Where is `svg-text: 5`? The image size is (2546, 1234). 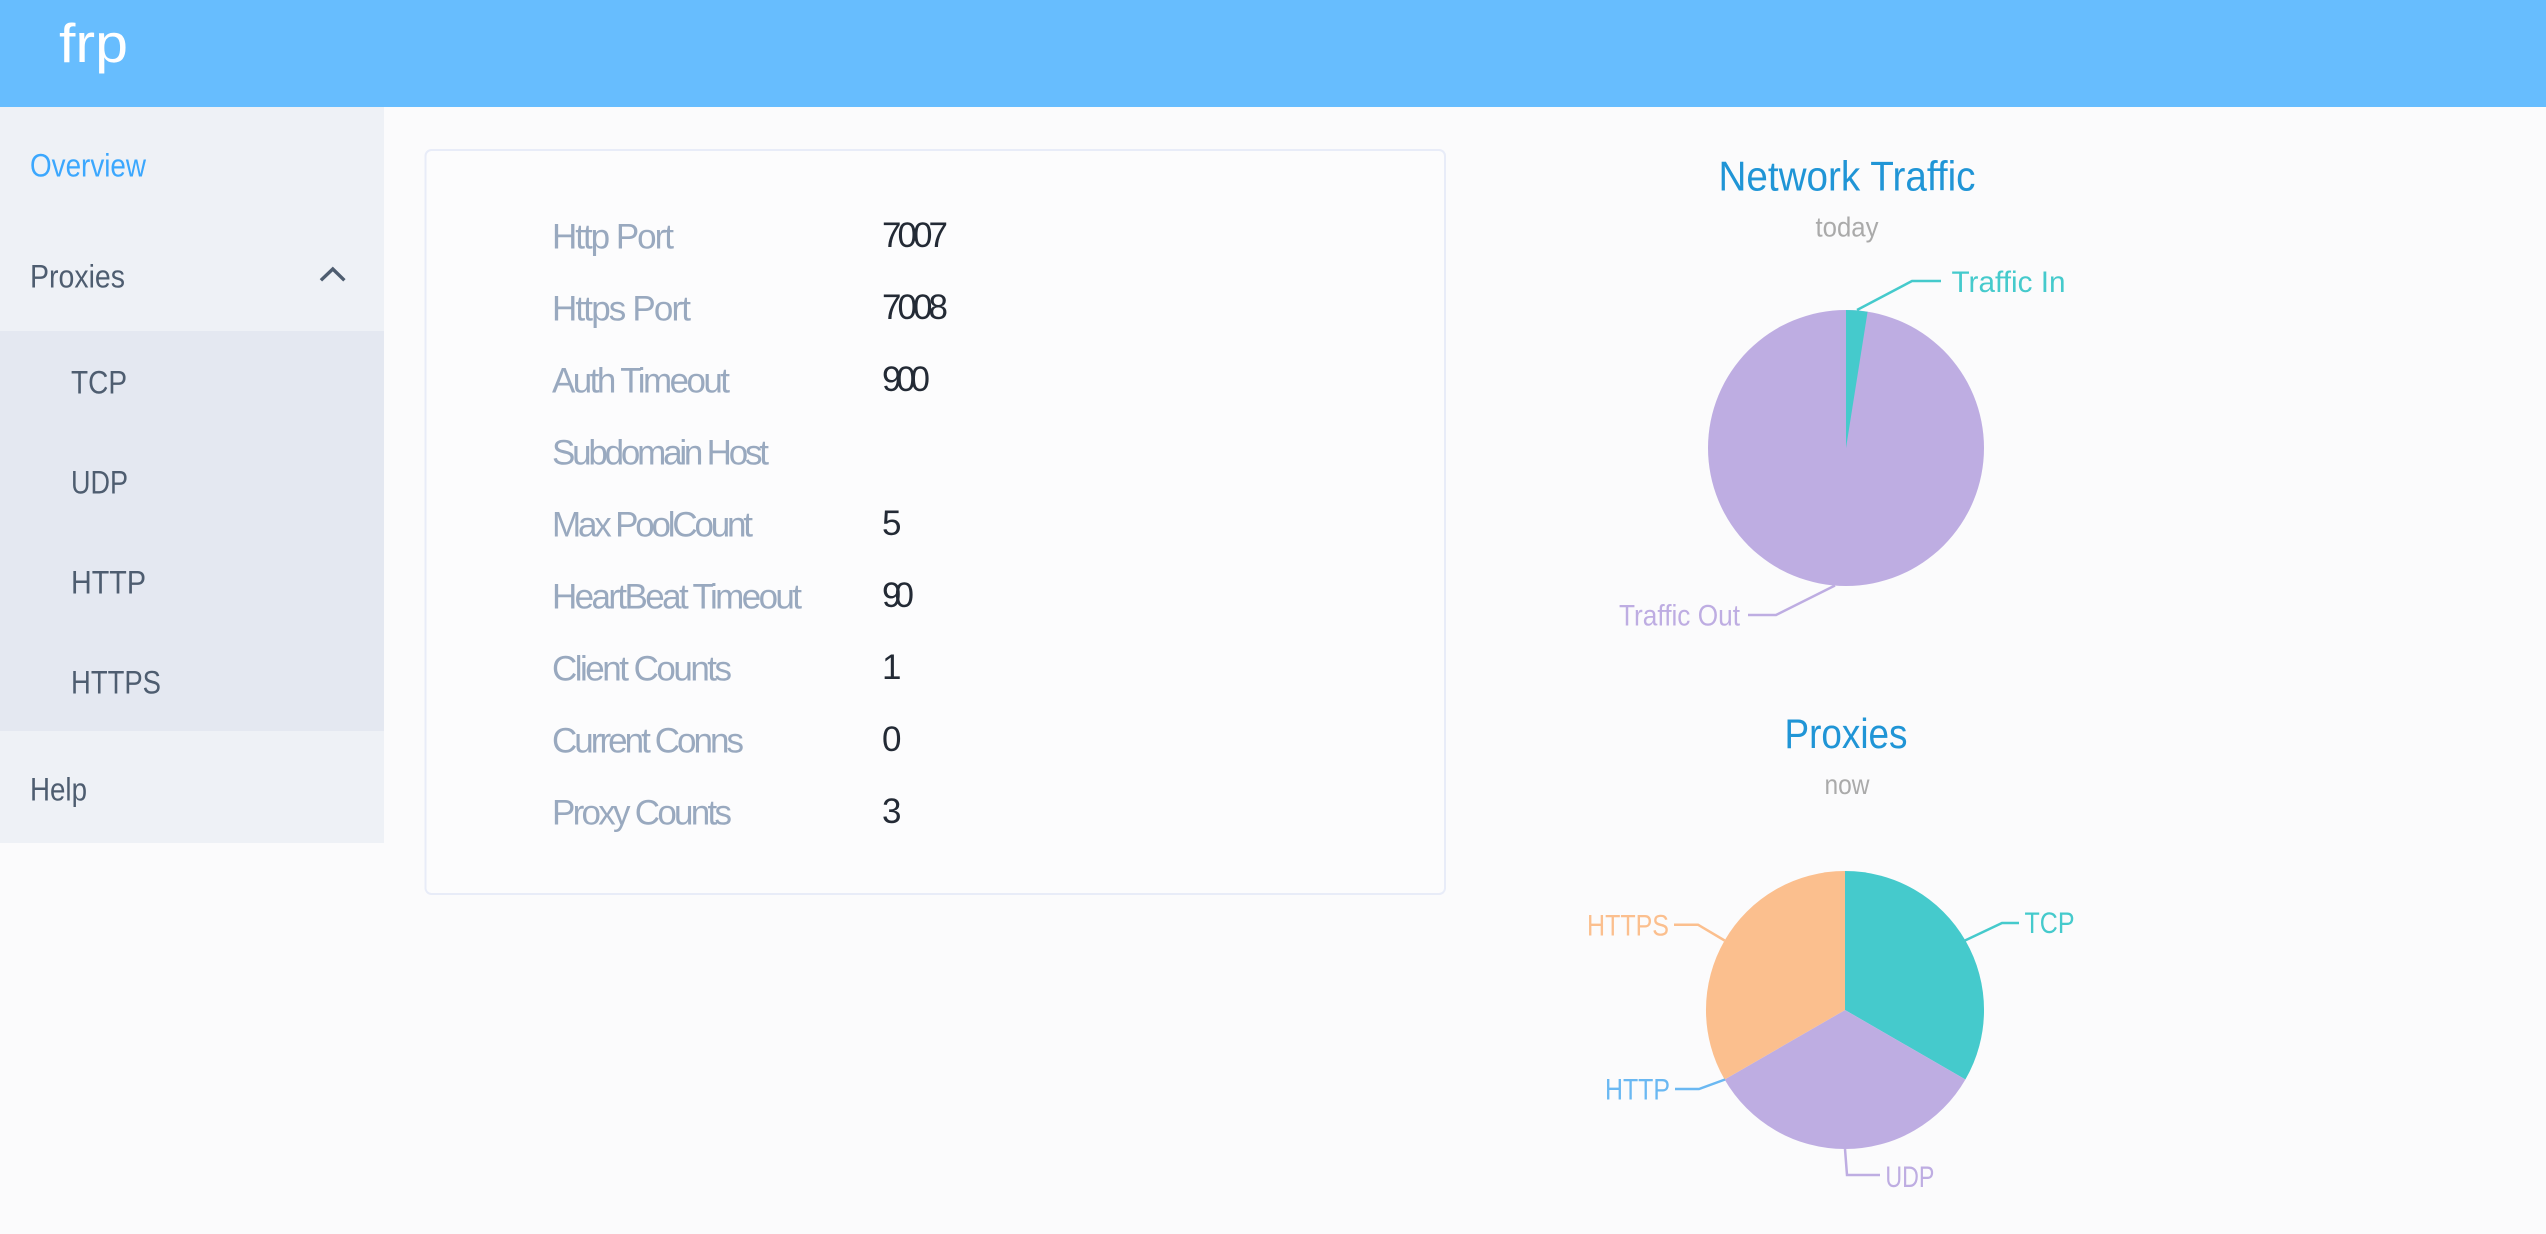 svg-text: 5 is located at coordinates (891, 523).